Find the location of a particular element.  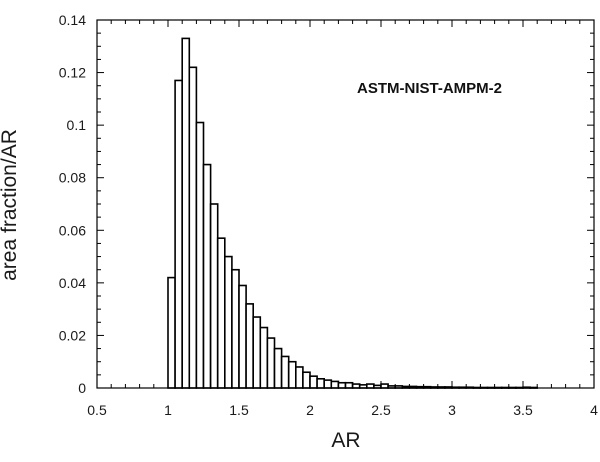

y-tick-label: 0.06 is located at coordinates (72, 230).